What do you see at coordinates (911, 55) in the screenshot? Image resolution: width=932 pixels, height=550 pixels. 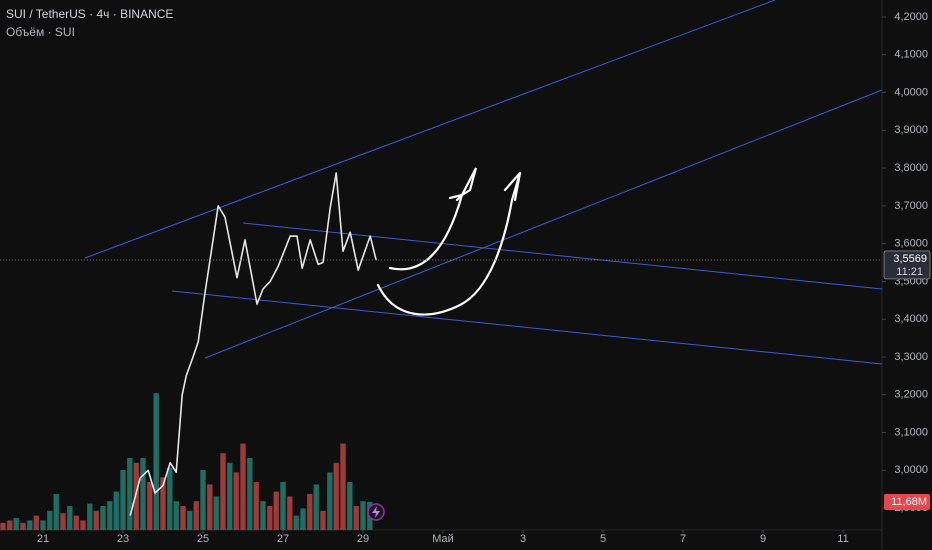 I see `y-tick-label: 4,1000` at bounding box center [911, 55].